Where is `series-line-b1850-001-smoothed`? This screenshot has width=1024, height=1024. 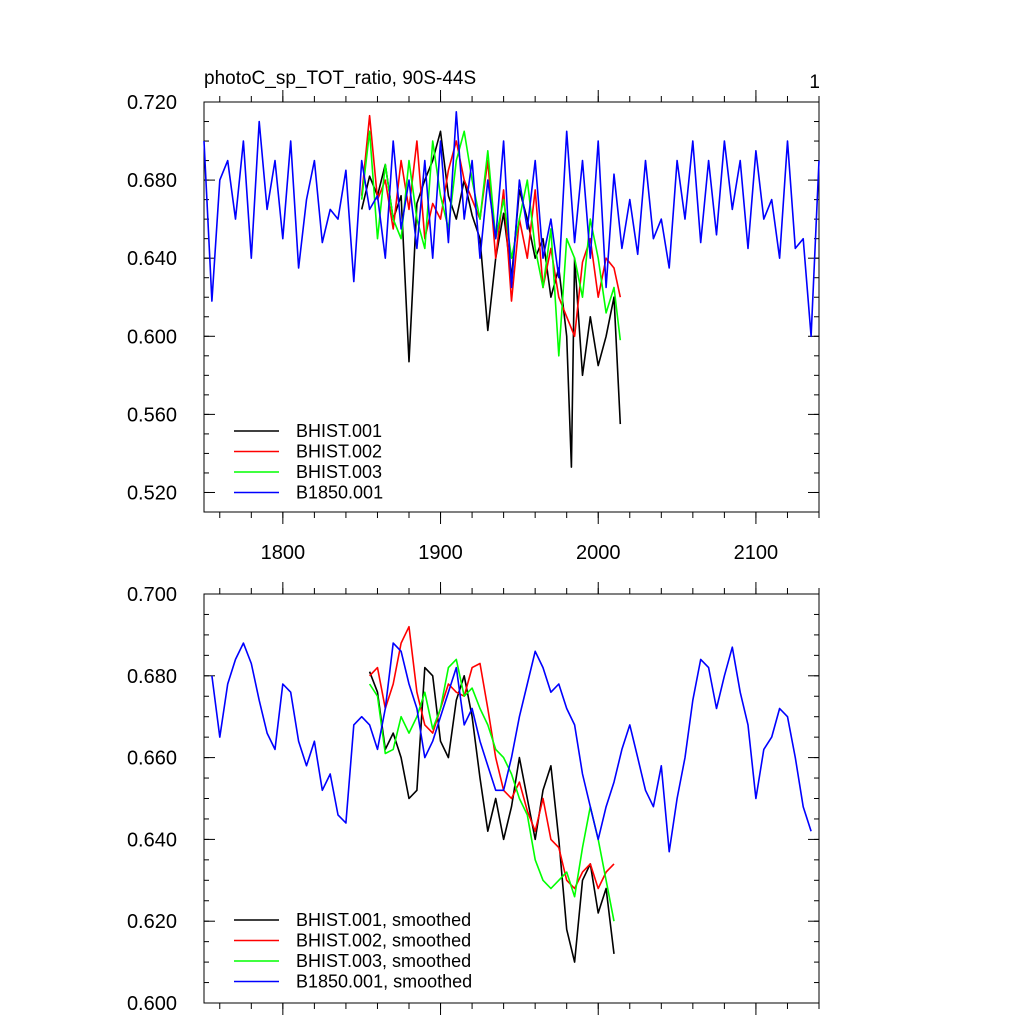
series-line-b1850-001-smoothed is located at coordinates (511, 747).